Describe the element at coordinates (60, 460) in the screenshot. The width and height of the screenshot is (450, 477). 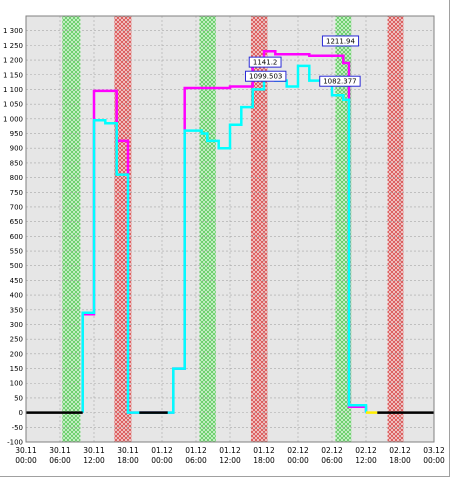
I see `x-tick-time-1: 06:00` at that location.